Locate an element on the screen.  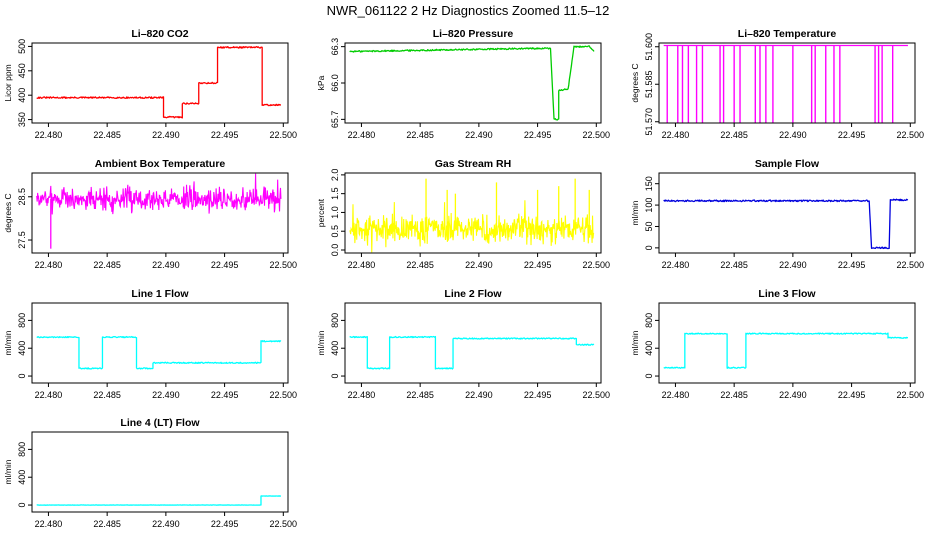
y-tick-label: 100 is located at coordinates (649, 205).